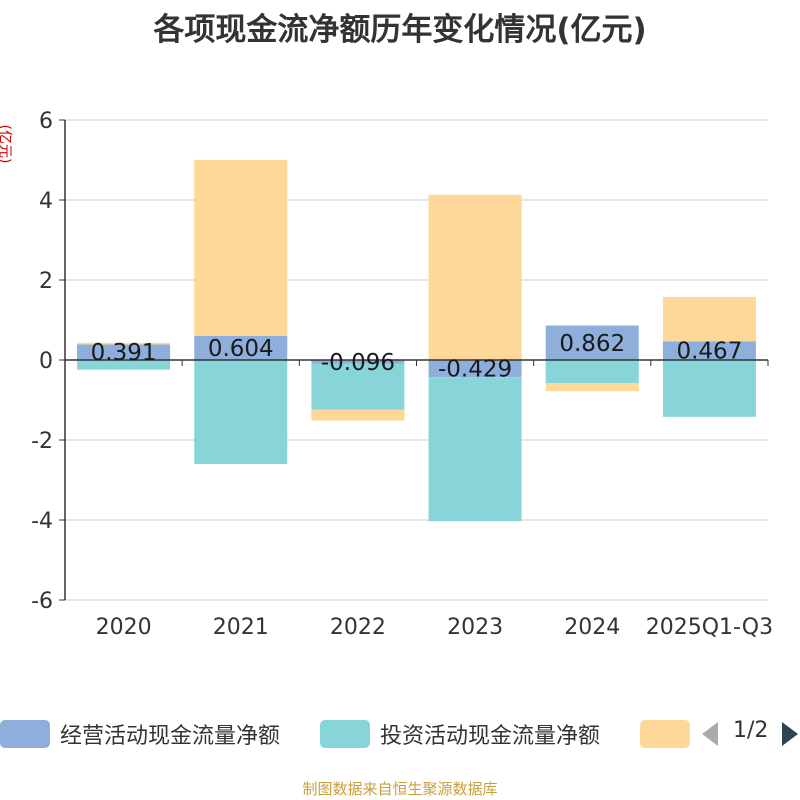 The width and height of the screenshot is (800, 800). Describe the element at coordinates (241, 412) in the screenshot. I see `bar-series1-2021` at that location.